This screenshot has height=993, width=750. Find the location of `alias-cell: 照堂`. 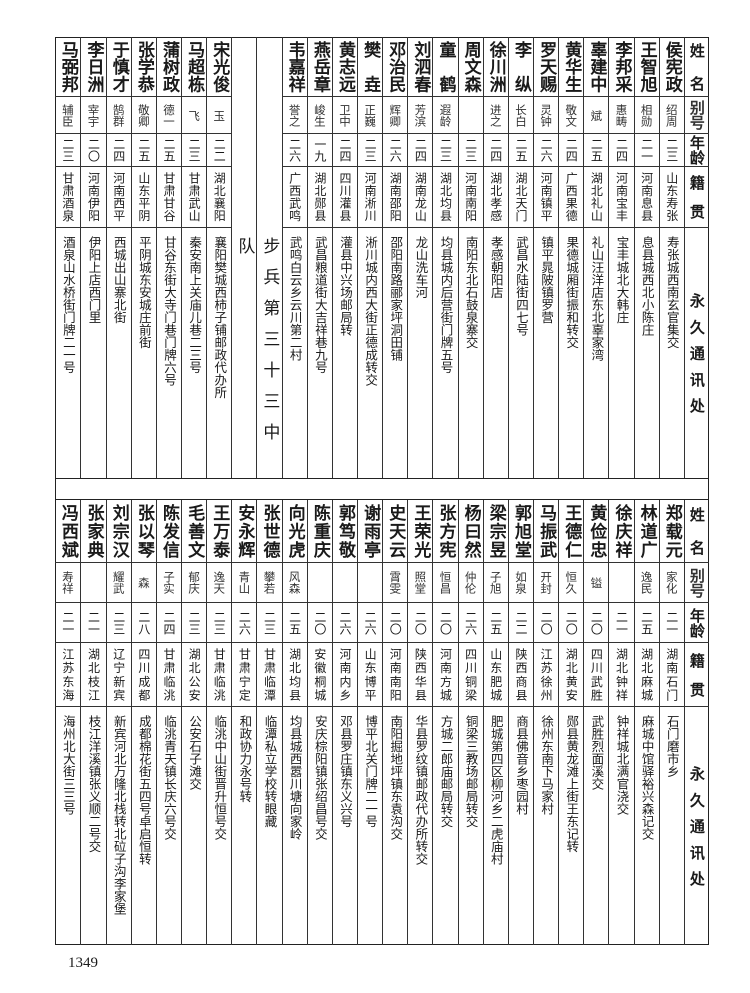

alias-cell: 照堂 is located at coordinates (420, 583).